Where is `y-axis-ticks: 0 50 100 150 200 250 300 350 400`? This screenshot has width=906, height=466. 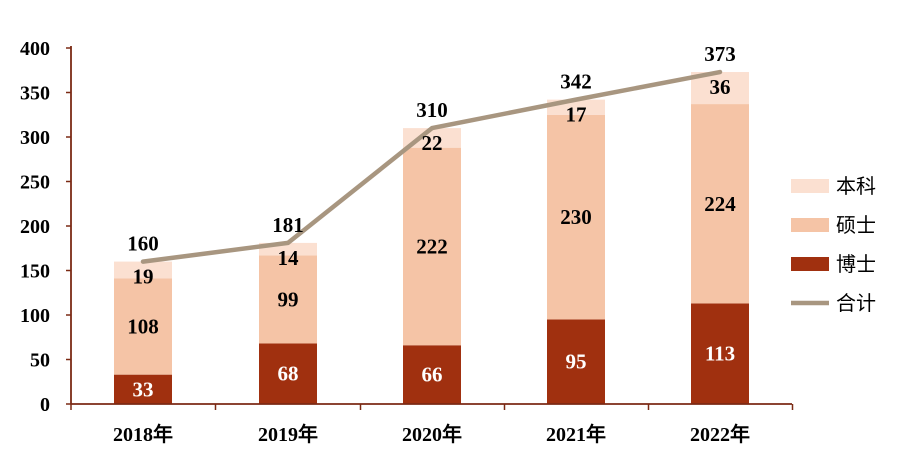
y-axis-ticks: 0 50 100 150 200 250 300 350 400 is located at coordinates (35, 227).